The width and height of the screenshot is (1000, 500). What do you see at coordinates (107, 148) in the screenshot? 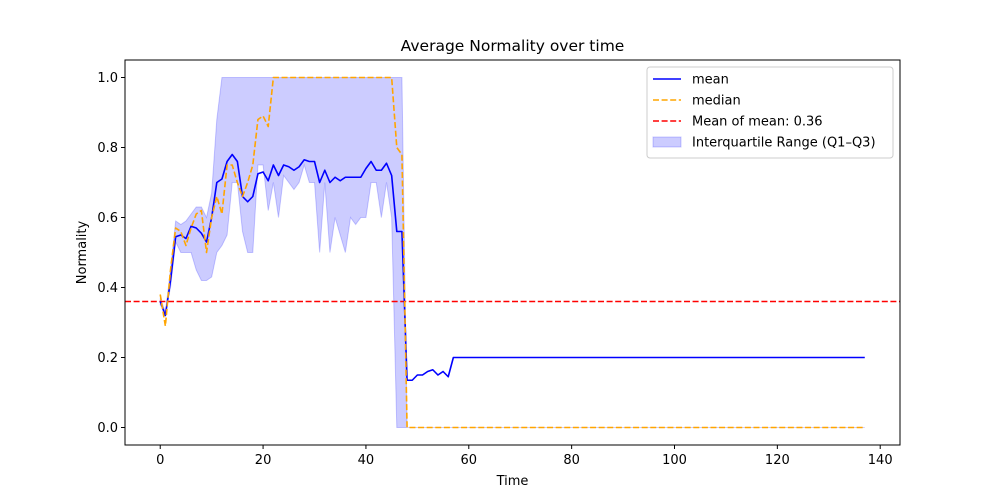
I see `y-tick-label: 0.8` at bounding box center [107, 148].